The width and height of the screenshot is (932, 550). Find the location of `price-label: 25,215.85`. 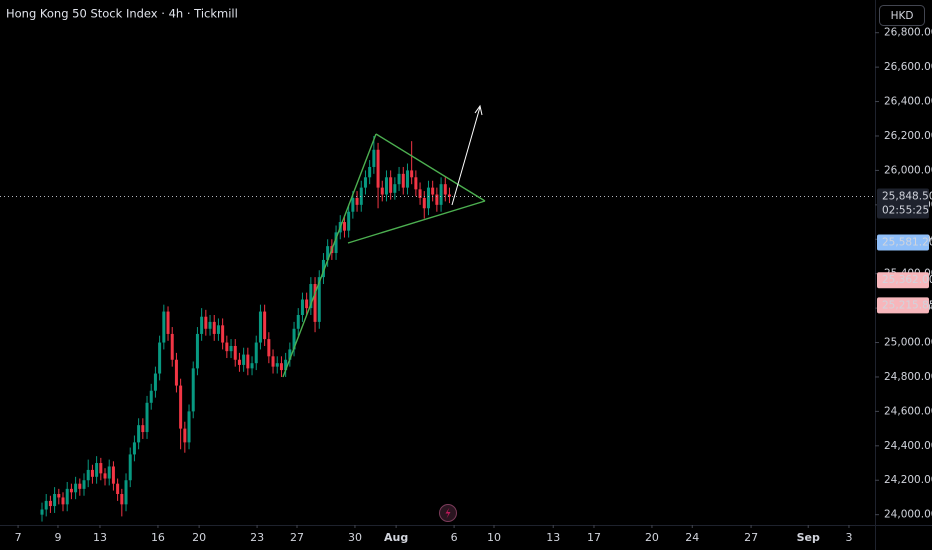

price-label: 25,215.85 is located at coordinates (907, 305).